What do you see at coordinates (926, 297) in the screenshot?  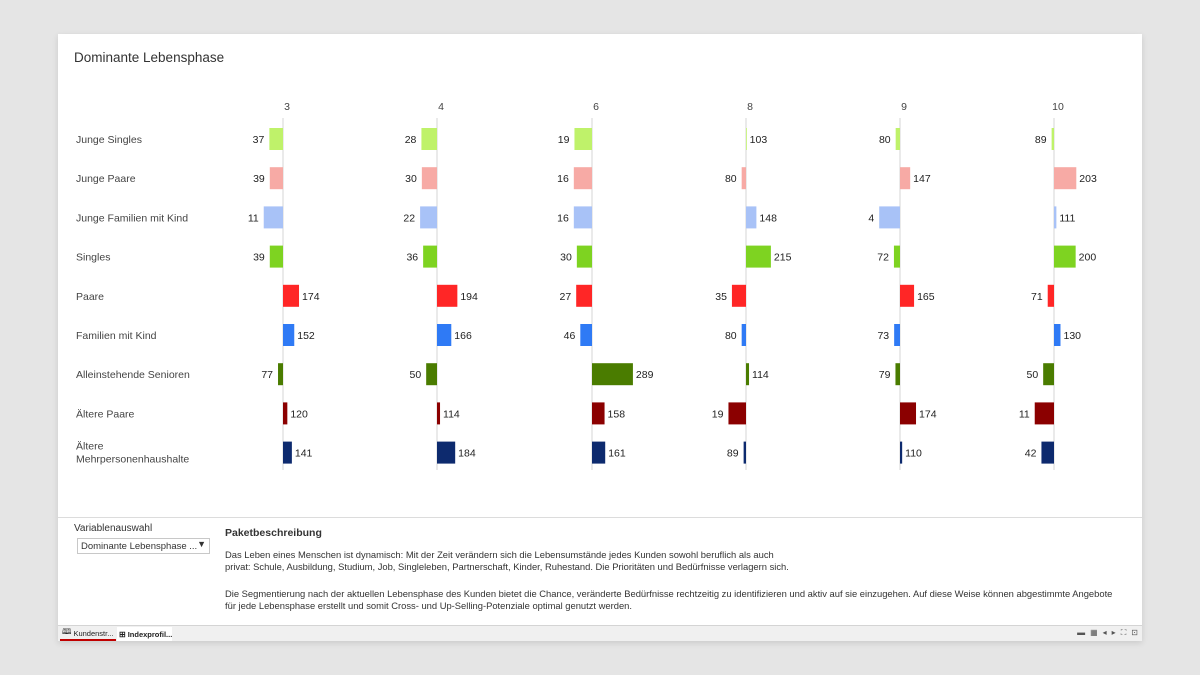 I see `data-label: 165` at bounding box center [926, 297].